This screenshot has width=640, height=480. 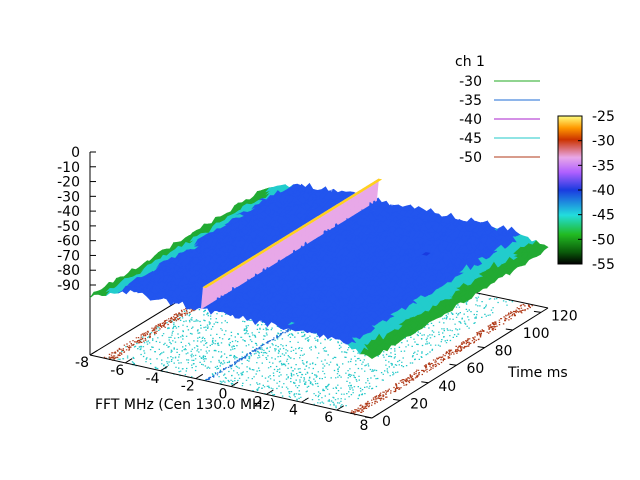 What do you see at coordinates (470, 101) in the screenshot?
I see `legend-entry-label: -35` at bounding box center [470, 101].